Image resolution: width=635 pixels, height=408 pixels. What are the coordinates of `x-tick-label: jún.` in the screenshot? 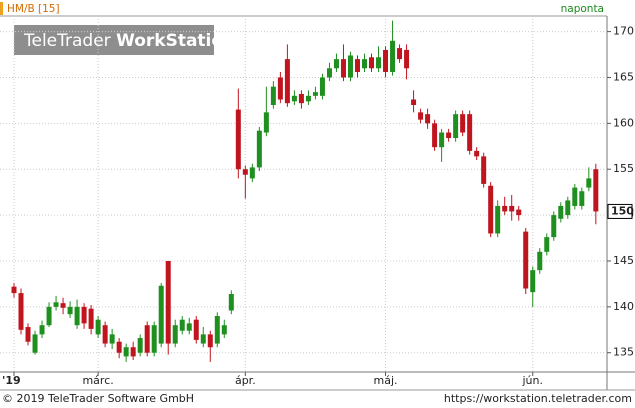 It's located at (532, 380).